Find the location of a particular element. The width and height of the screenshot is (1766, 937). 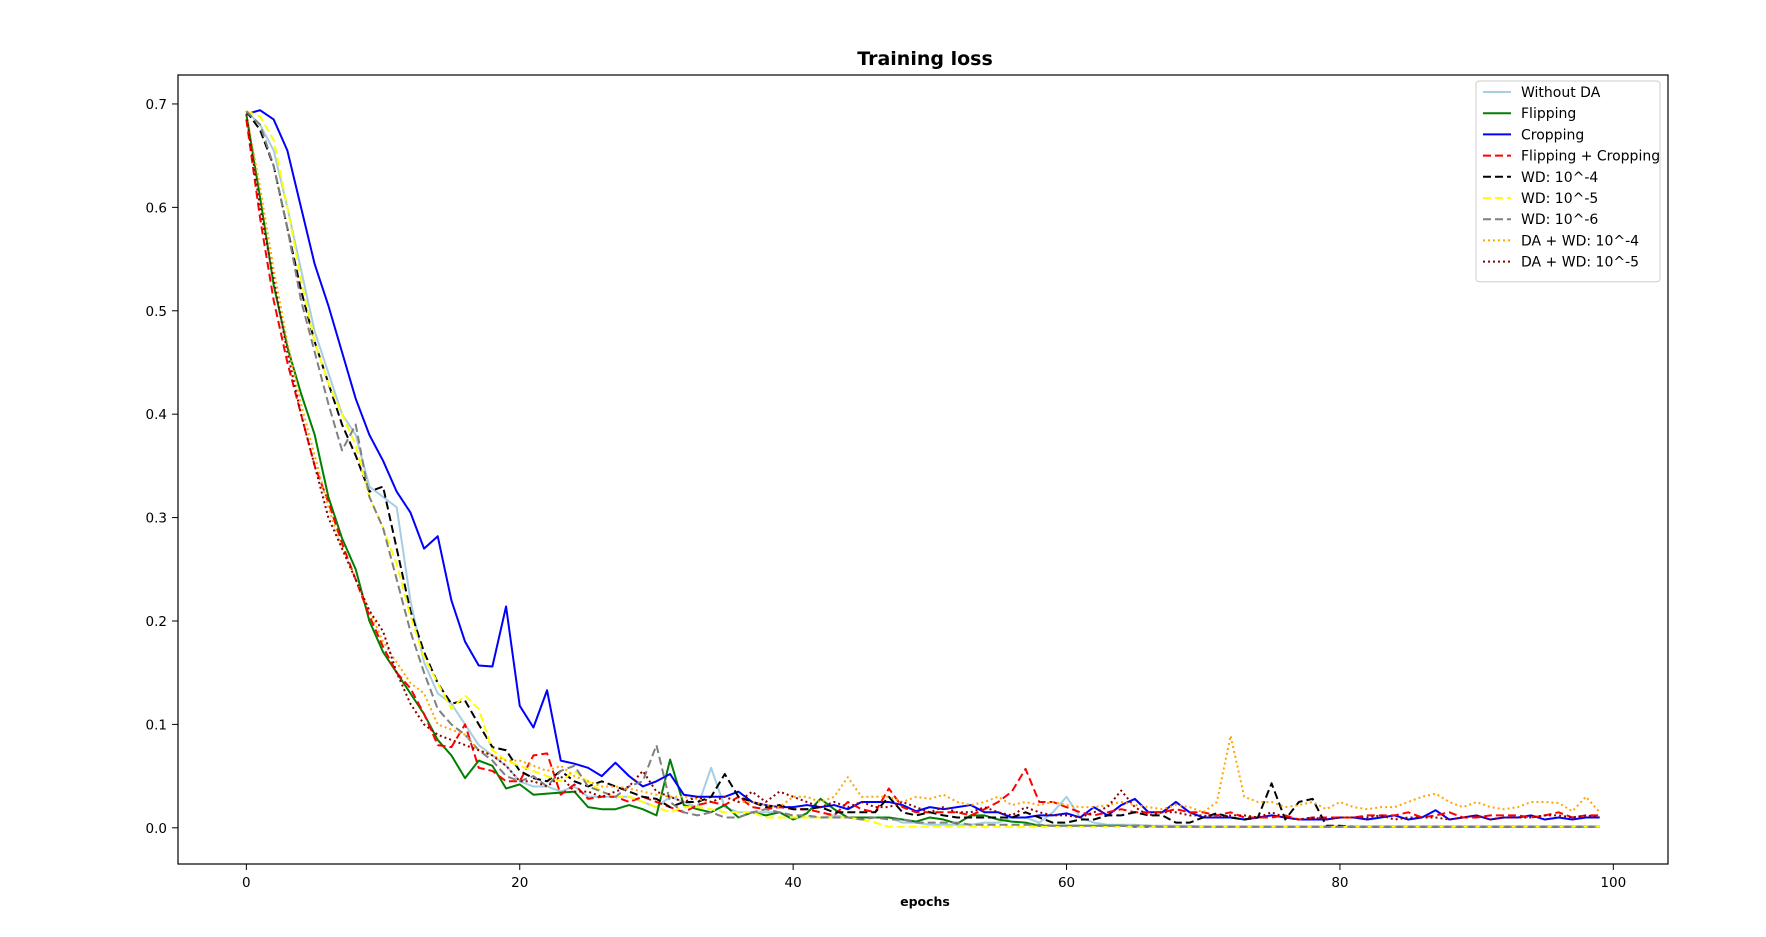

x-tick-label: 0 is located at coordinates (246, 883).